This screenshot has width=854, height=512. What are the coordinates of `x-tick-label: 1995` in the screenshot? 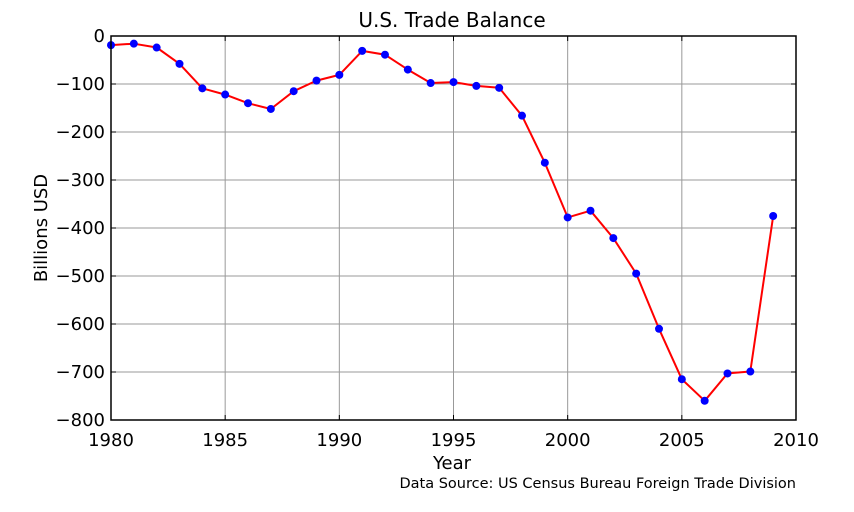 It's located at (454, 440).